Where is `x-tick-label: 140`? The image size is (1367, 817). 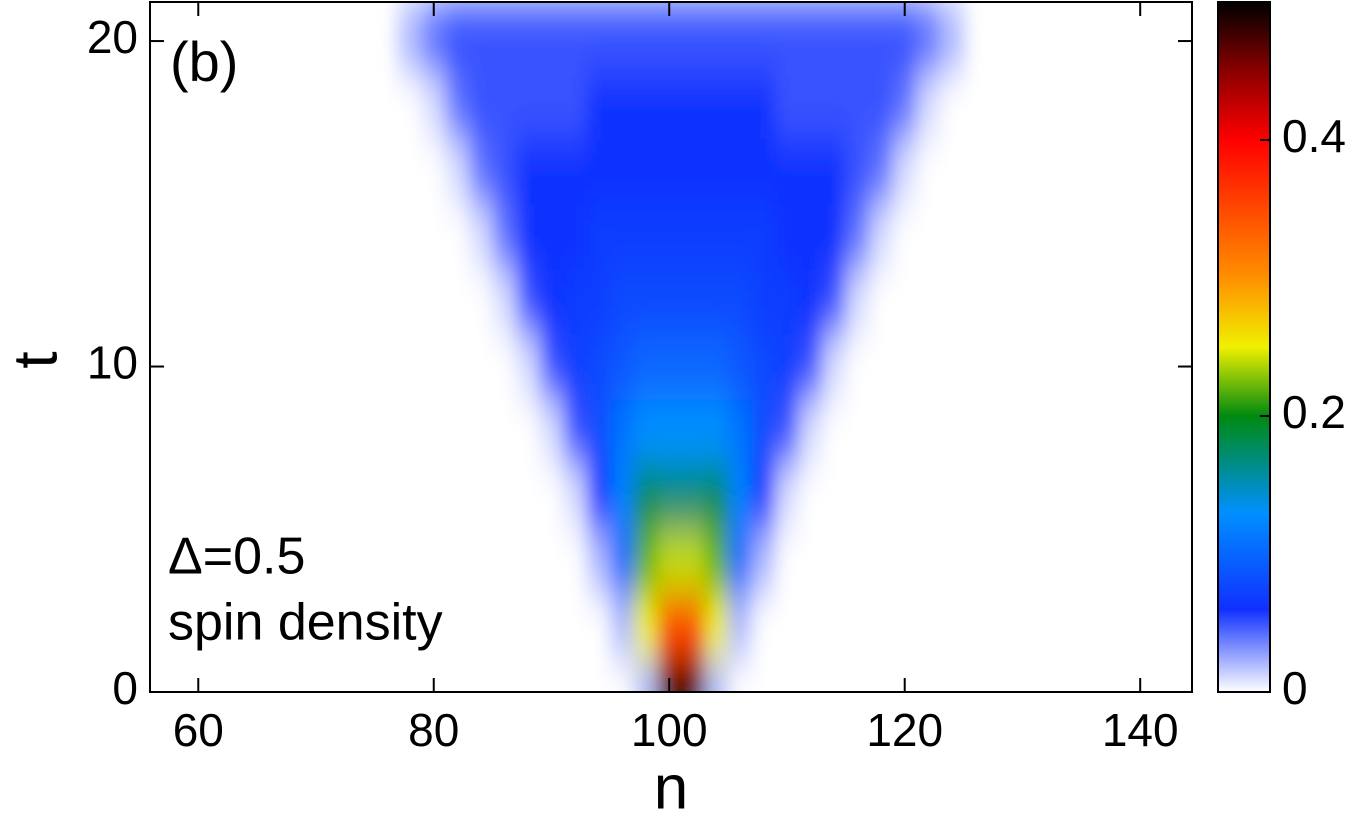 x-tick-label: 140 is located at coordinates (1140, 730).